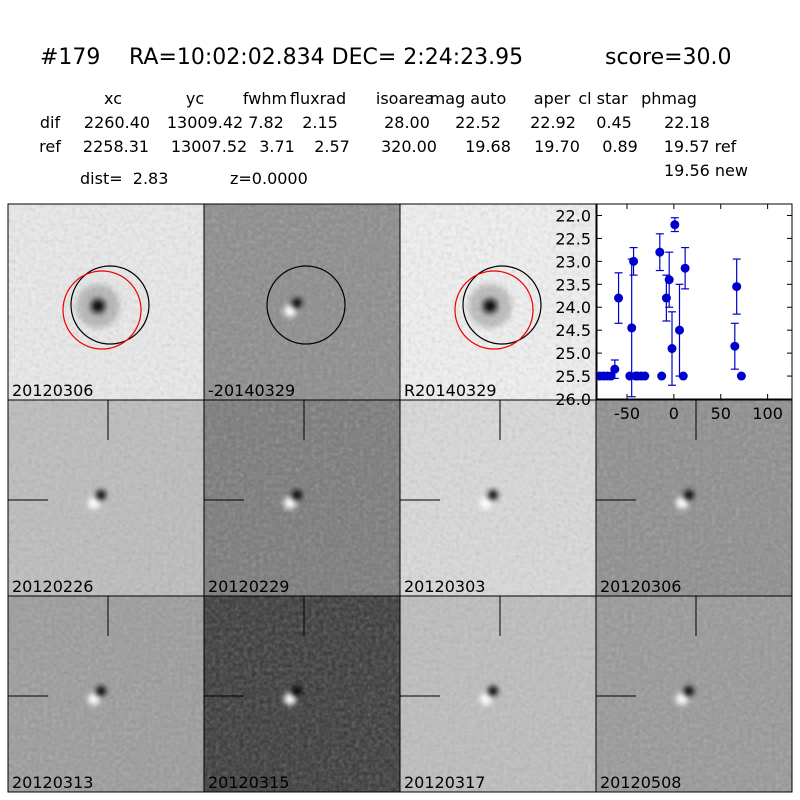 The height and width of the screenshot is (800, 800). Describe the element at coordinates (573, 307) in the screenshot. I see `y-tick-label: 24.0` at that location.